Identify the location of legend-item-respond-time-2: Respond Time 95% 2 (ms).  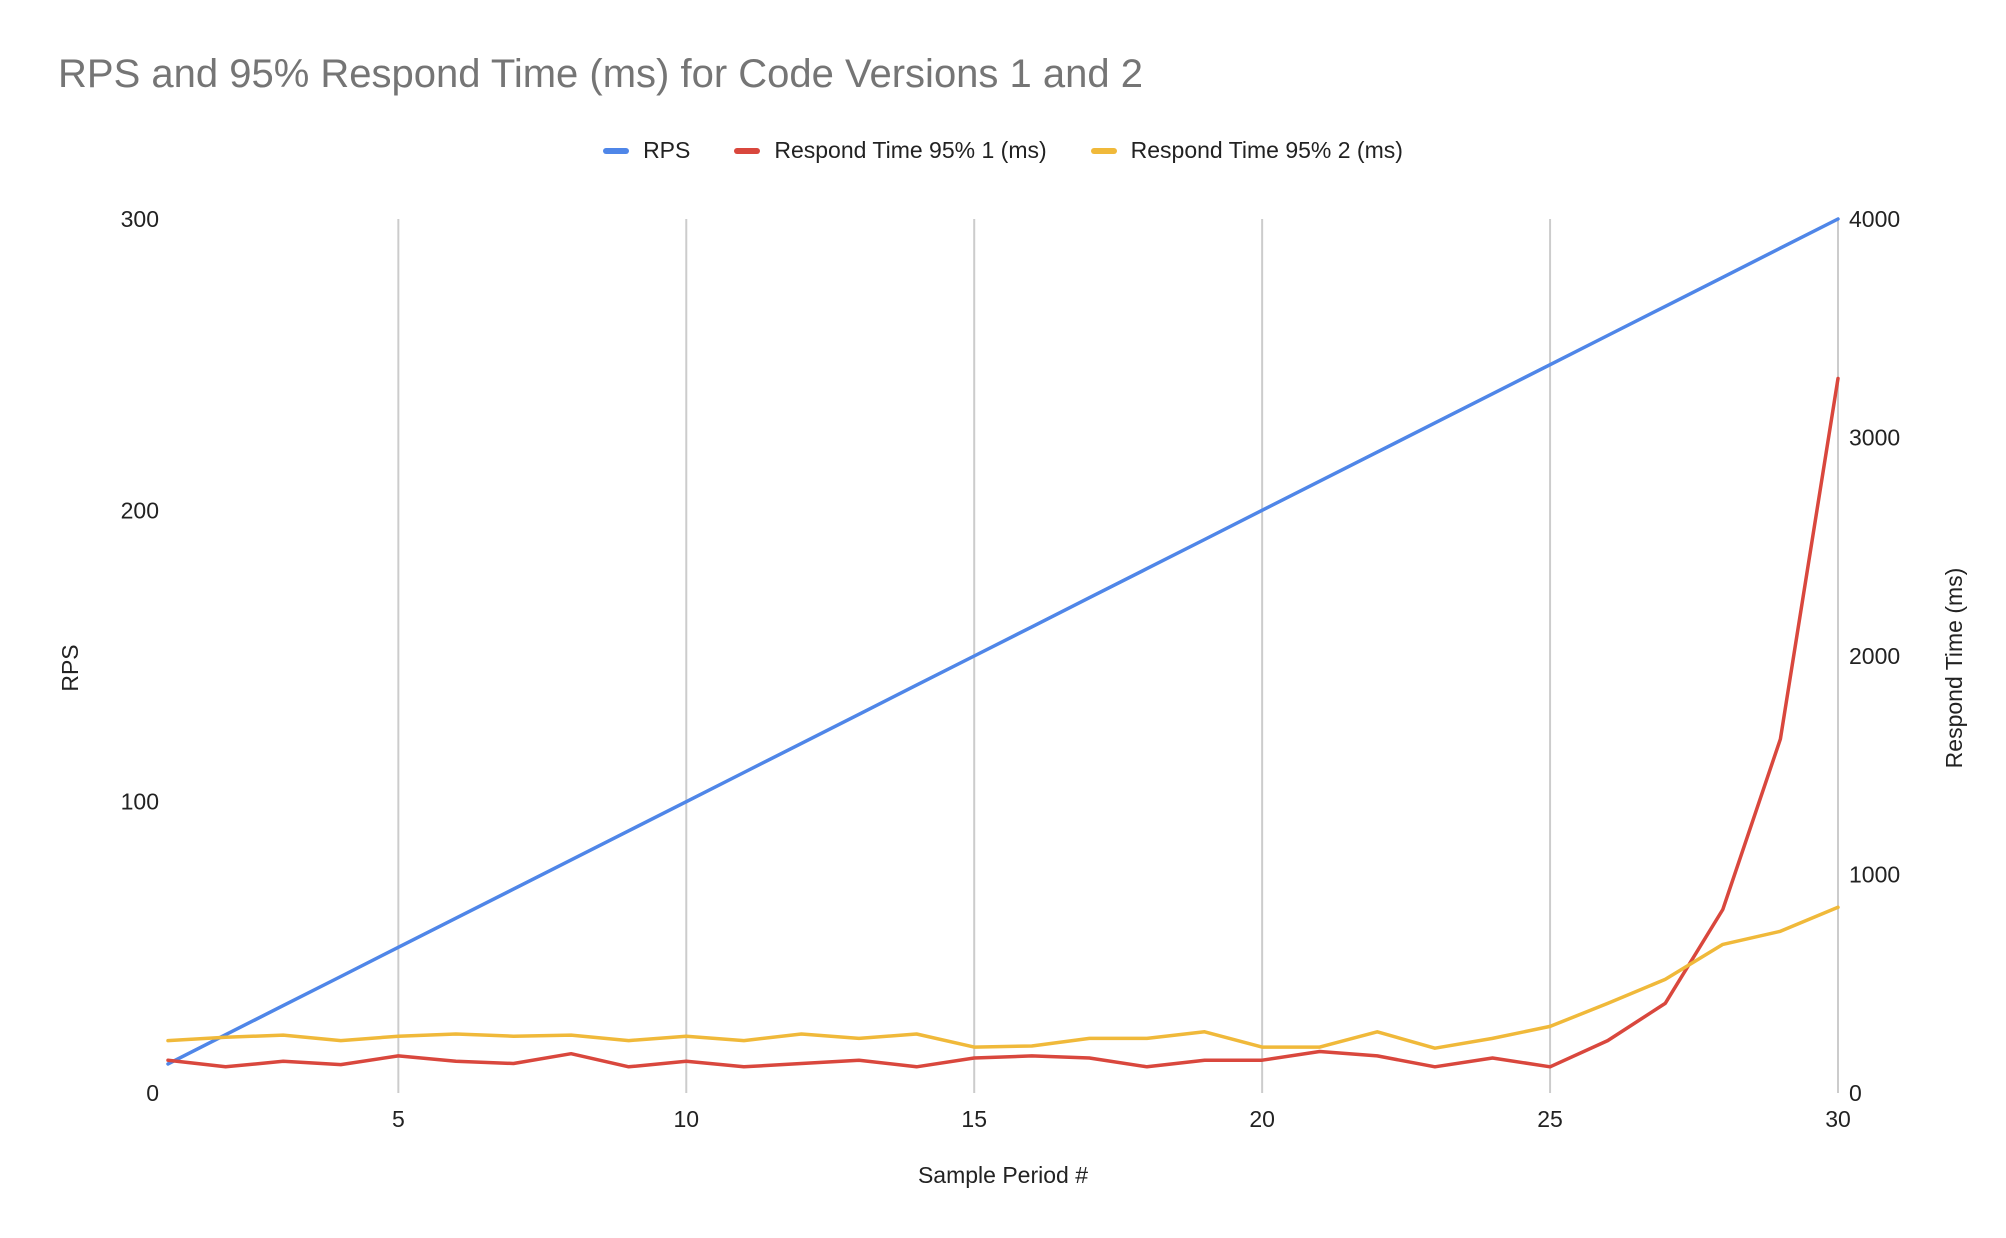
(1246, 150).